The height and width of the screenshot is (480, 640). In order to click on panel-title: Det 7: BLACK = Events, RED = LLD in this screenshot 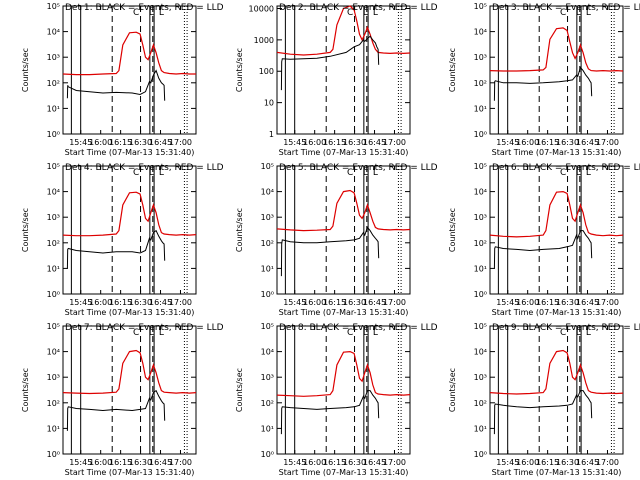, I will do `click(144, 328)`.